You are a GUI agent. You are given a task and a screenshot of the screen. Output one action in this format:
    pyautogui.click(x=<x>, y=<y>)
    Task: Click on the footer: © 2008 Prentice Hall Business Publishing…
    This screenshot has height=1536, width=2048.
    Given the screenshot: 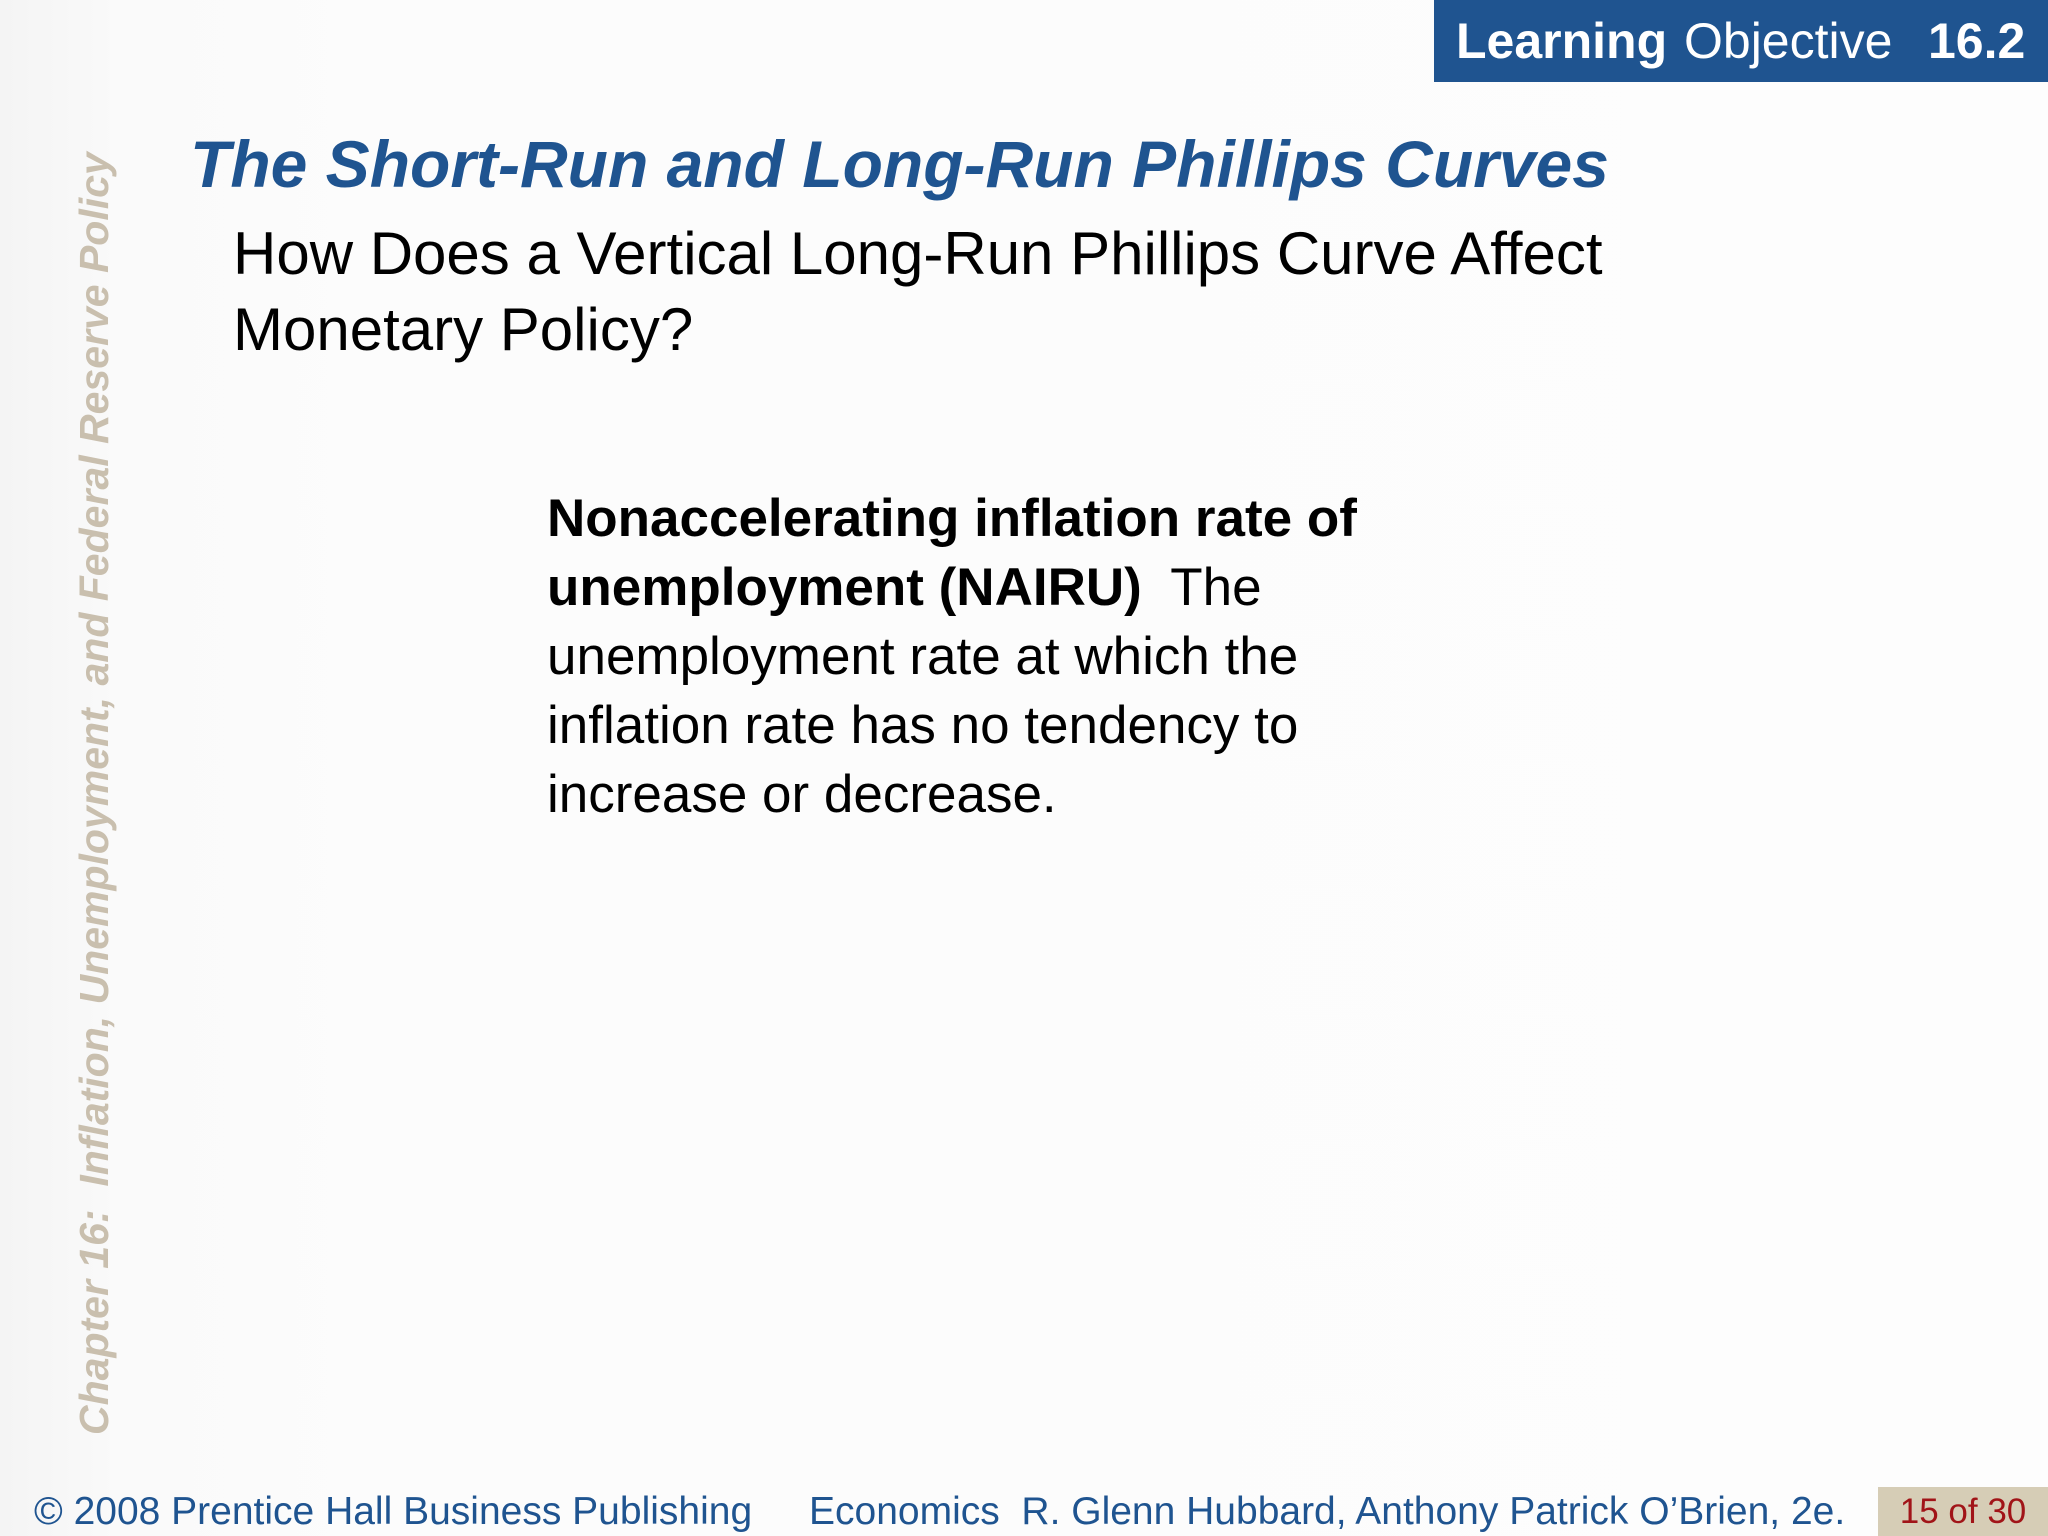 What is the action you would take?
    pyautogui.click(x=1024, y=1511)
    